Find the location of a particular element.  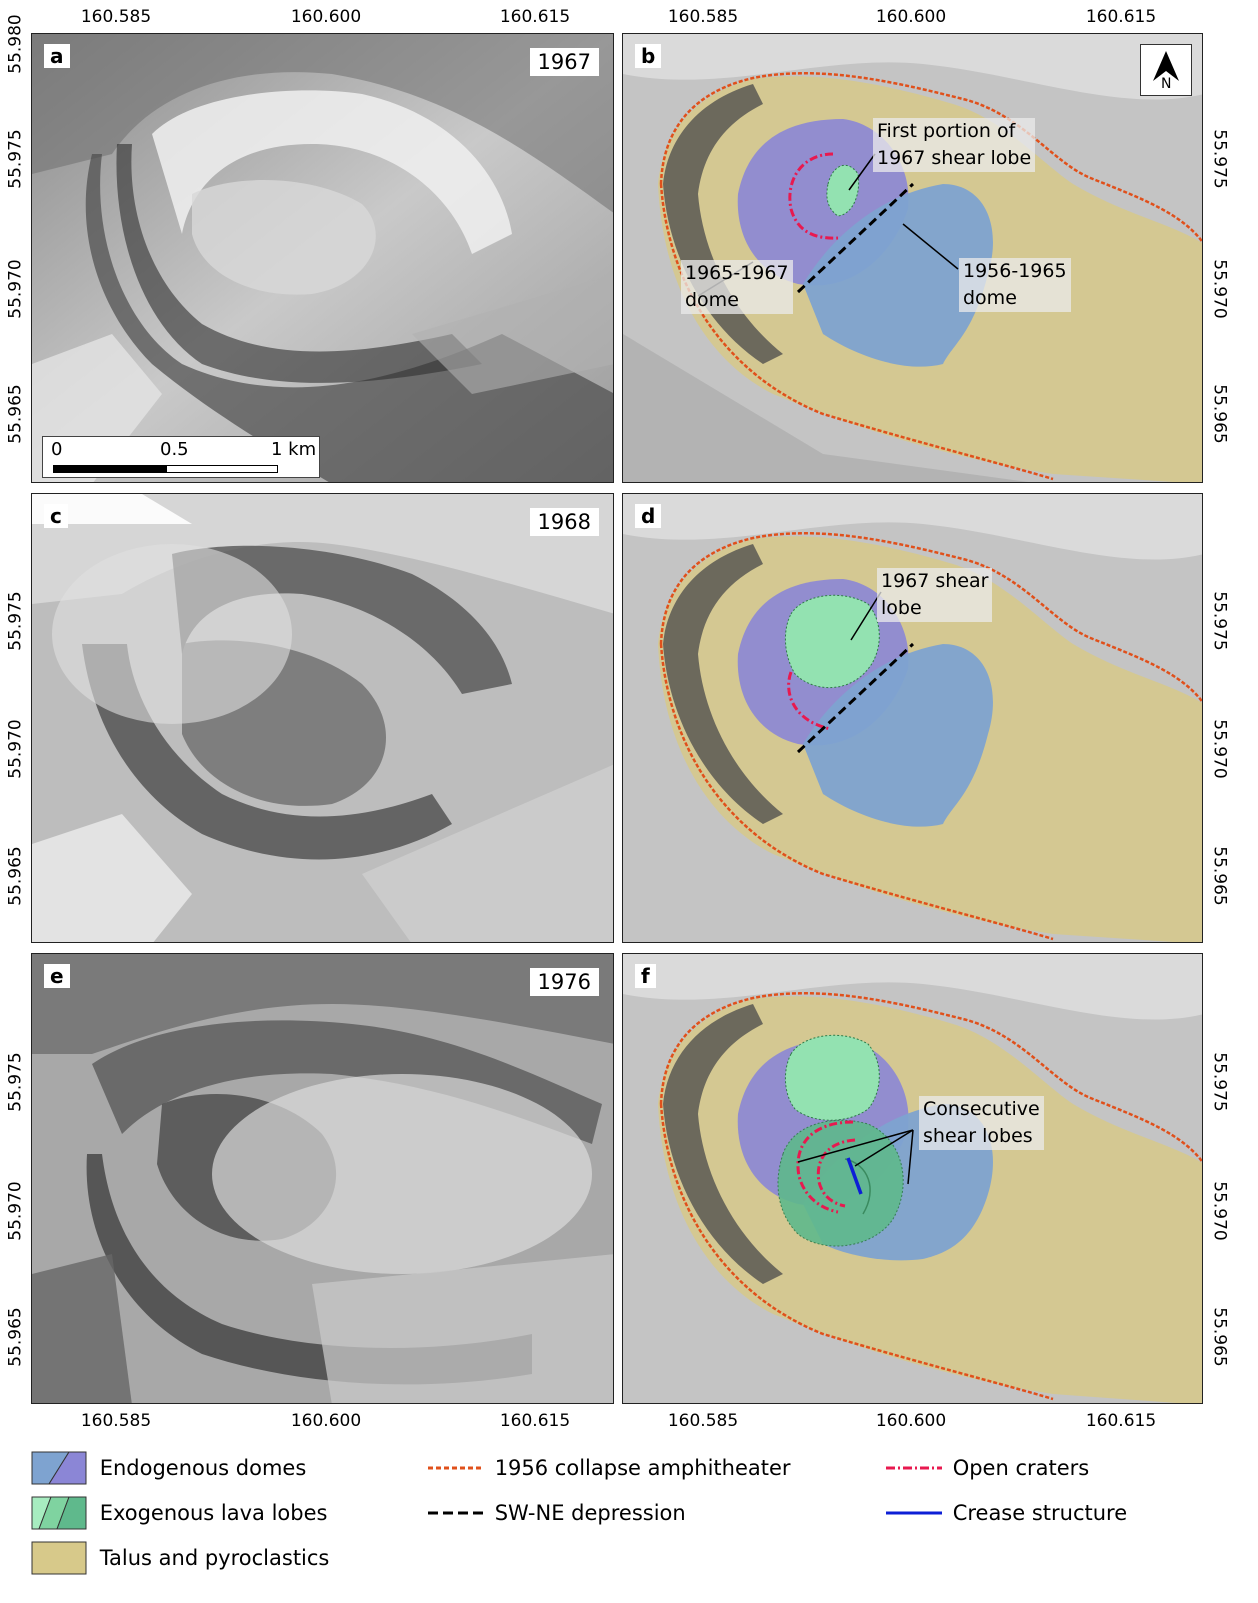

panel-letter: f is located at coordinates (645, 976).